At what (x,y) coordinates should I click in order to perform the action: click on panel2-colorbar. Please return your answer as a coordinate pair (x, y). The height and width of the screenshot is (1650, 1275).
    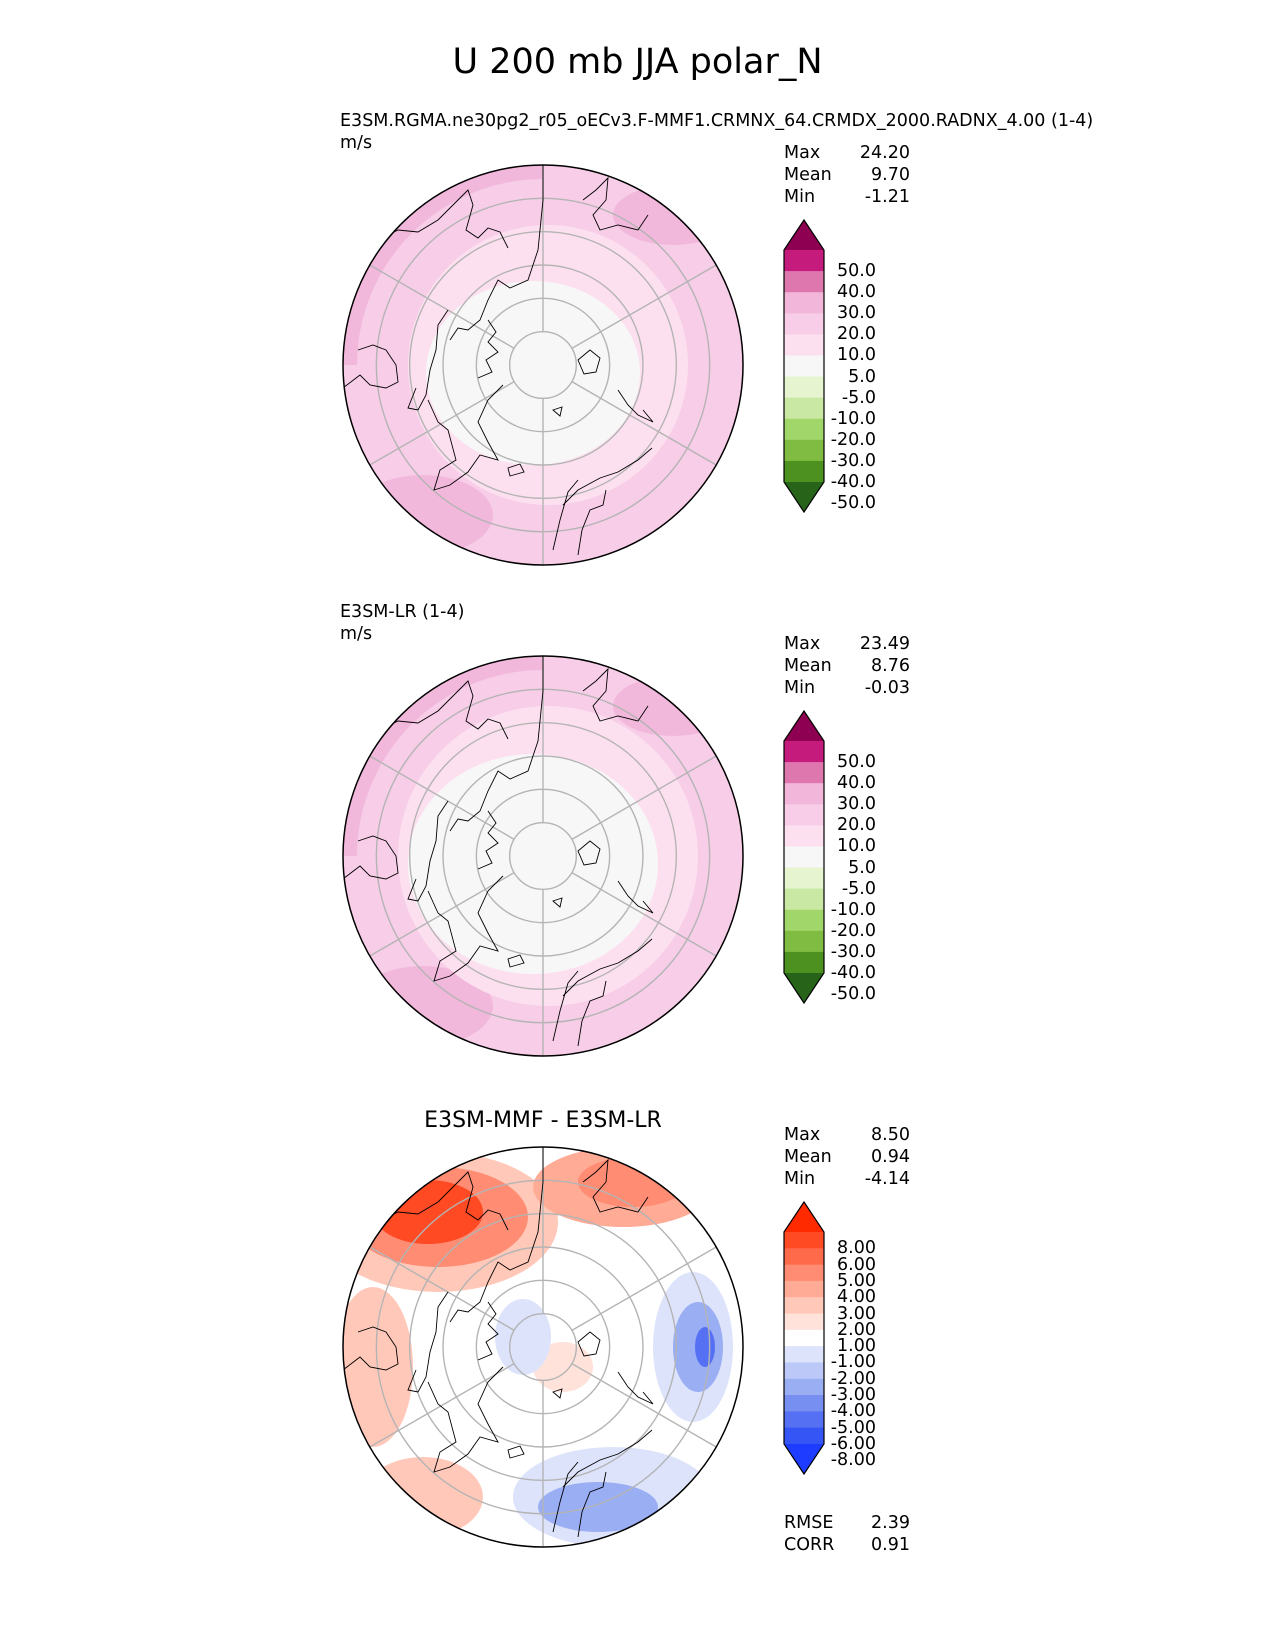
    Looking at the image, I should click on (804, 857).